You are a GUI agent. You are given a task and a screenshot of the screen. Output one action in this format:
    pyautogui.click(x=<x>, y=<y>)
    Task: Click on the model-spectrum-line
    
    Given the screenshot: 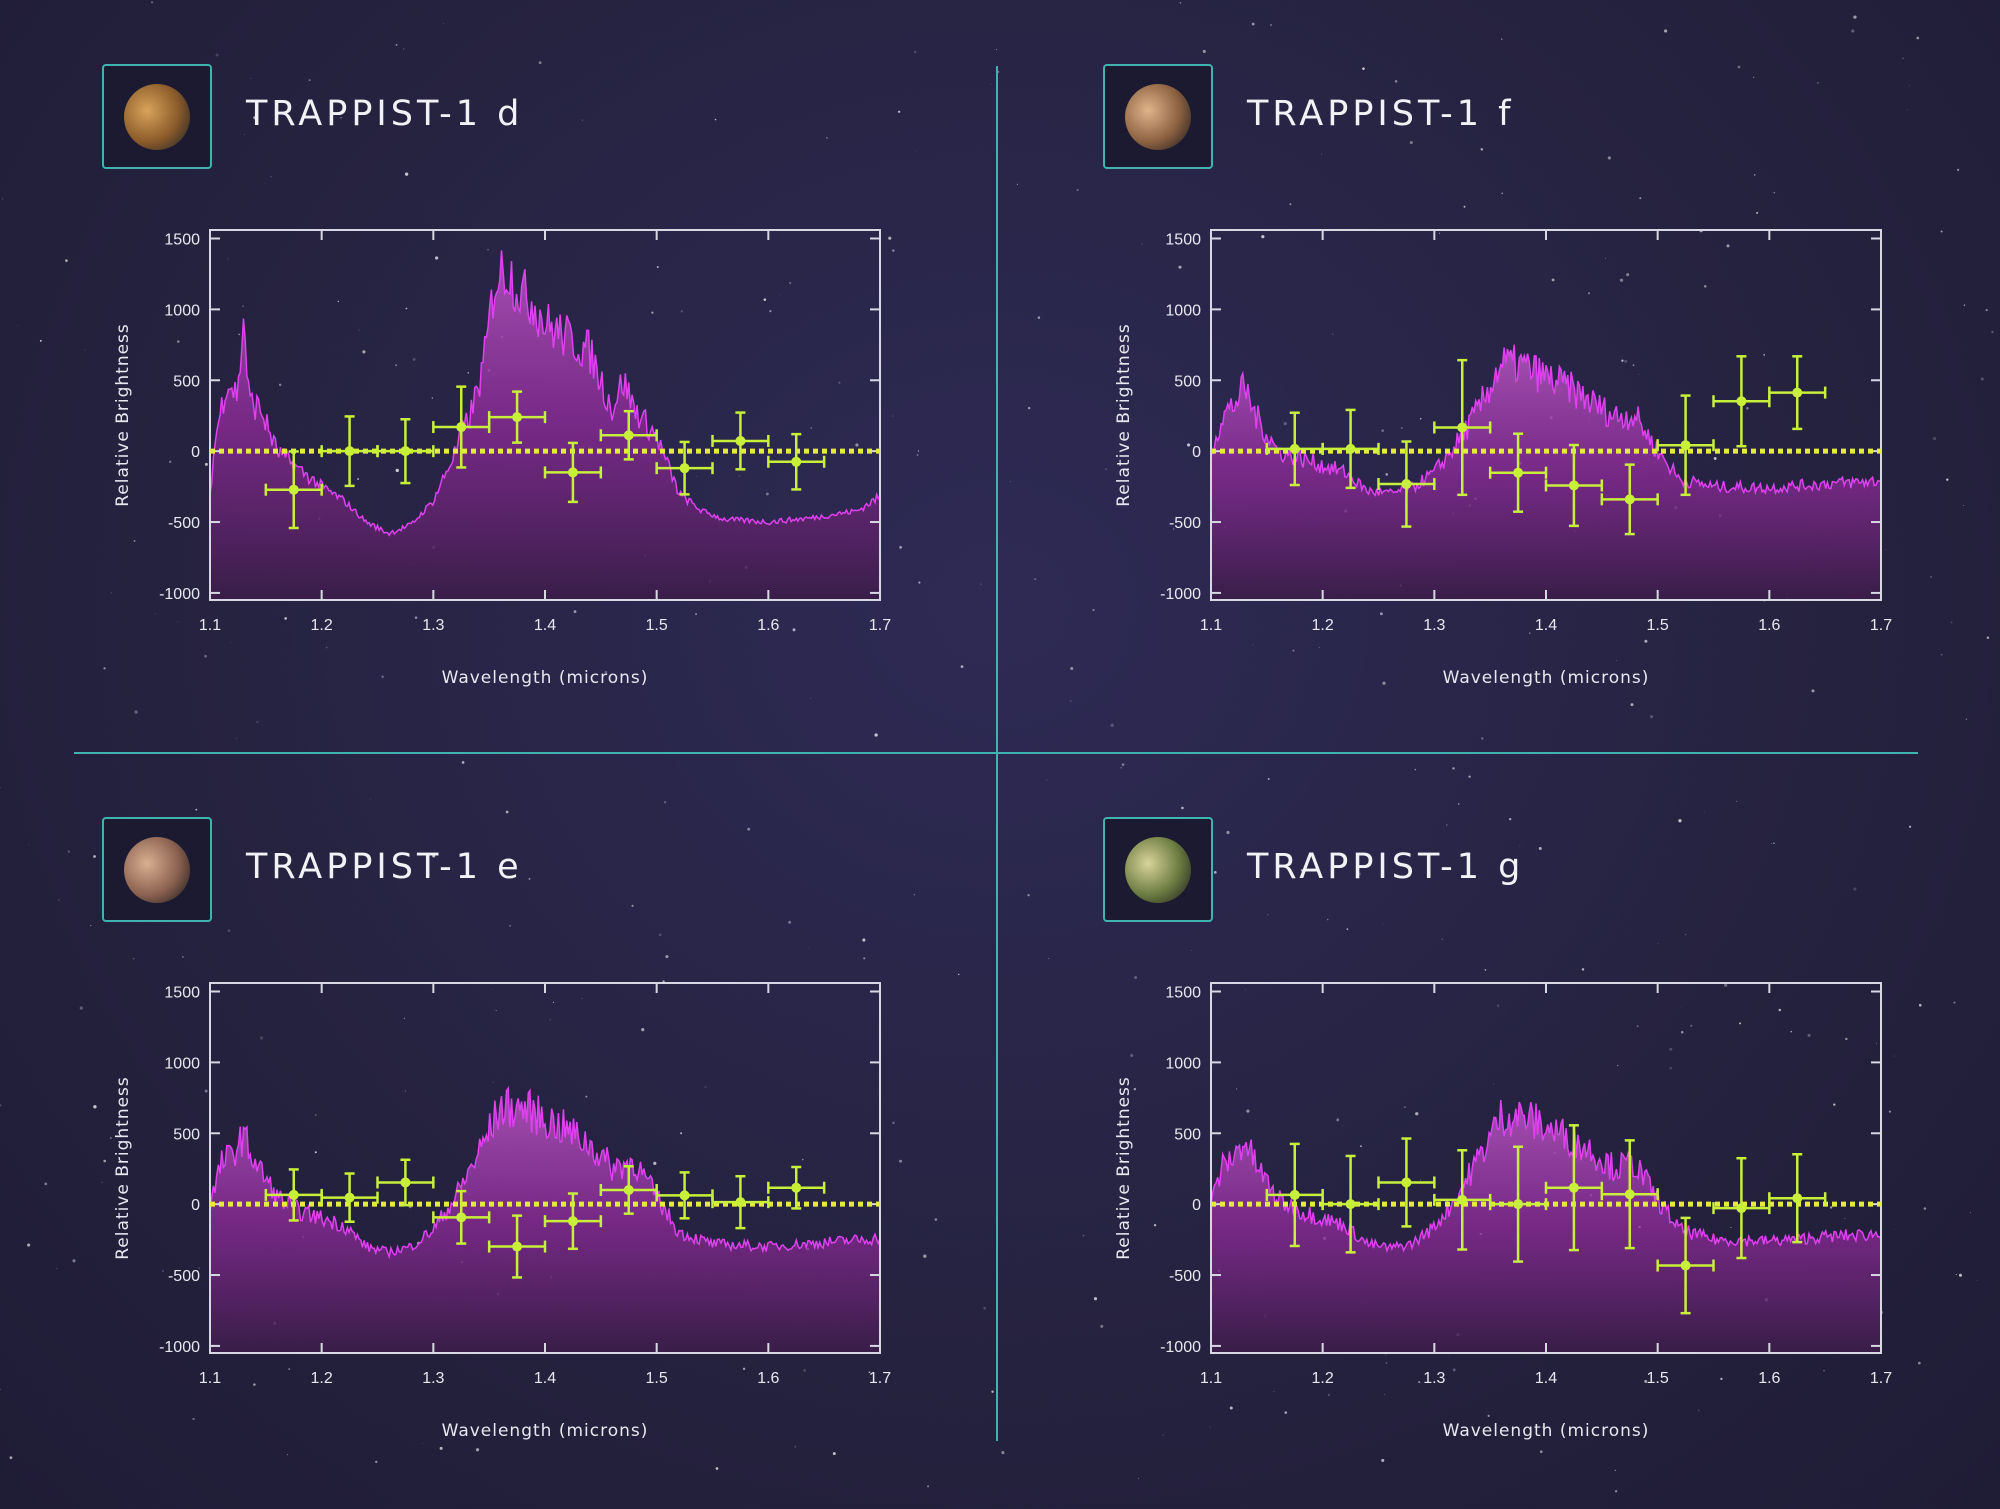 What is the action you would take?
    pyautogui.click(x=1546, y=420)
    